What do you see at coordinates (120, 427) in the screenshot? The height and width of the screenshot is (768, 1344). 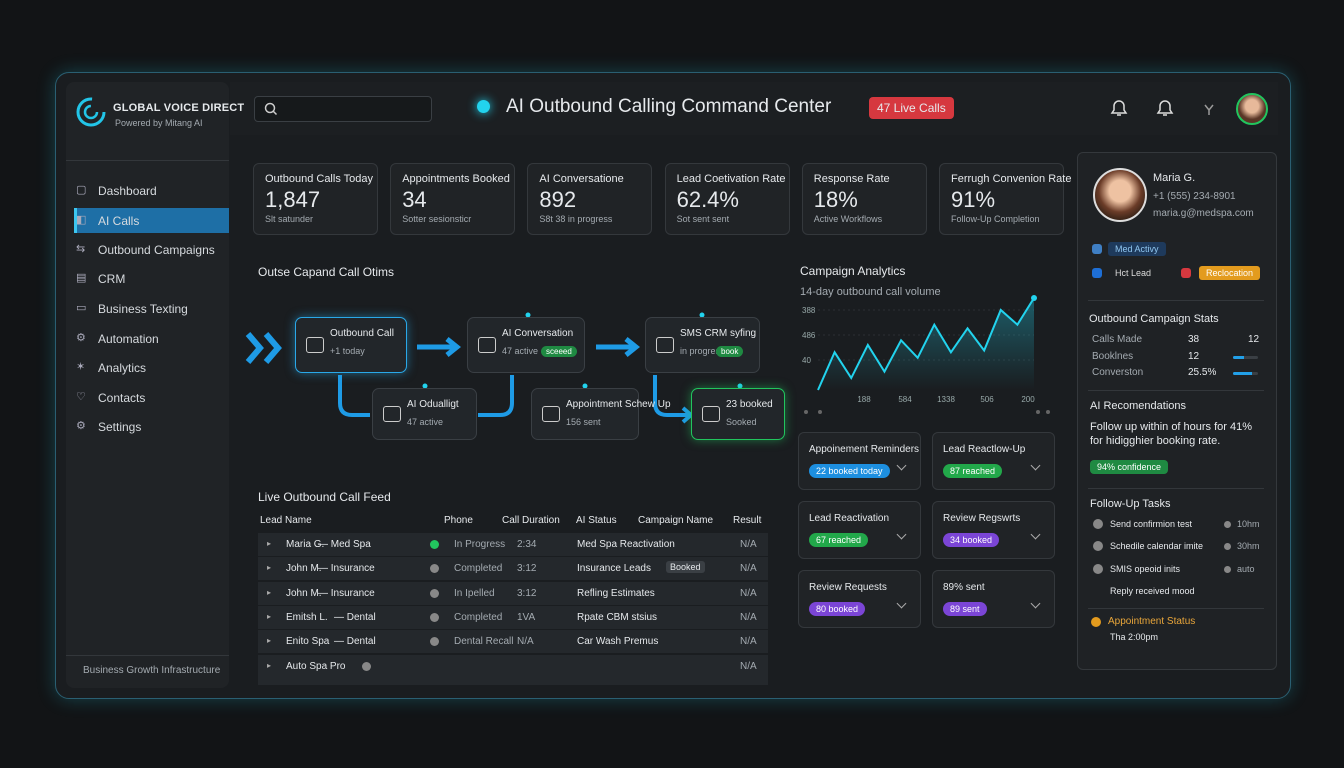 I see `nav-item: Settings` at bounding box center [120, 427].